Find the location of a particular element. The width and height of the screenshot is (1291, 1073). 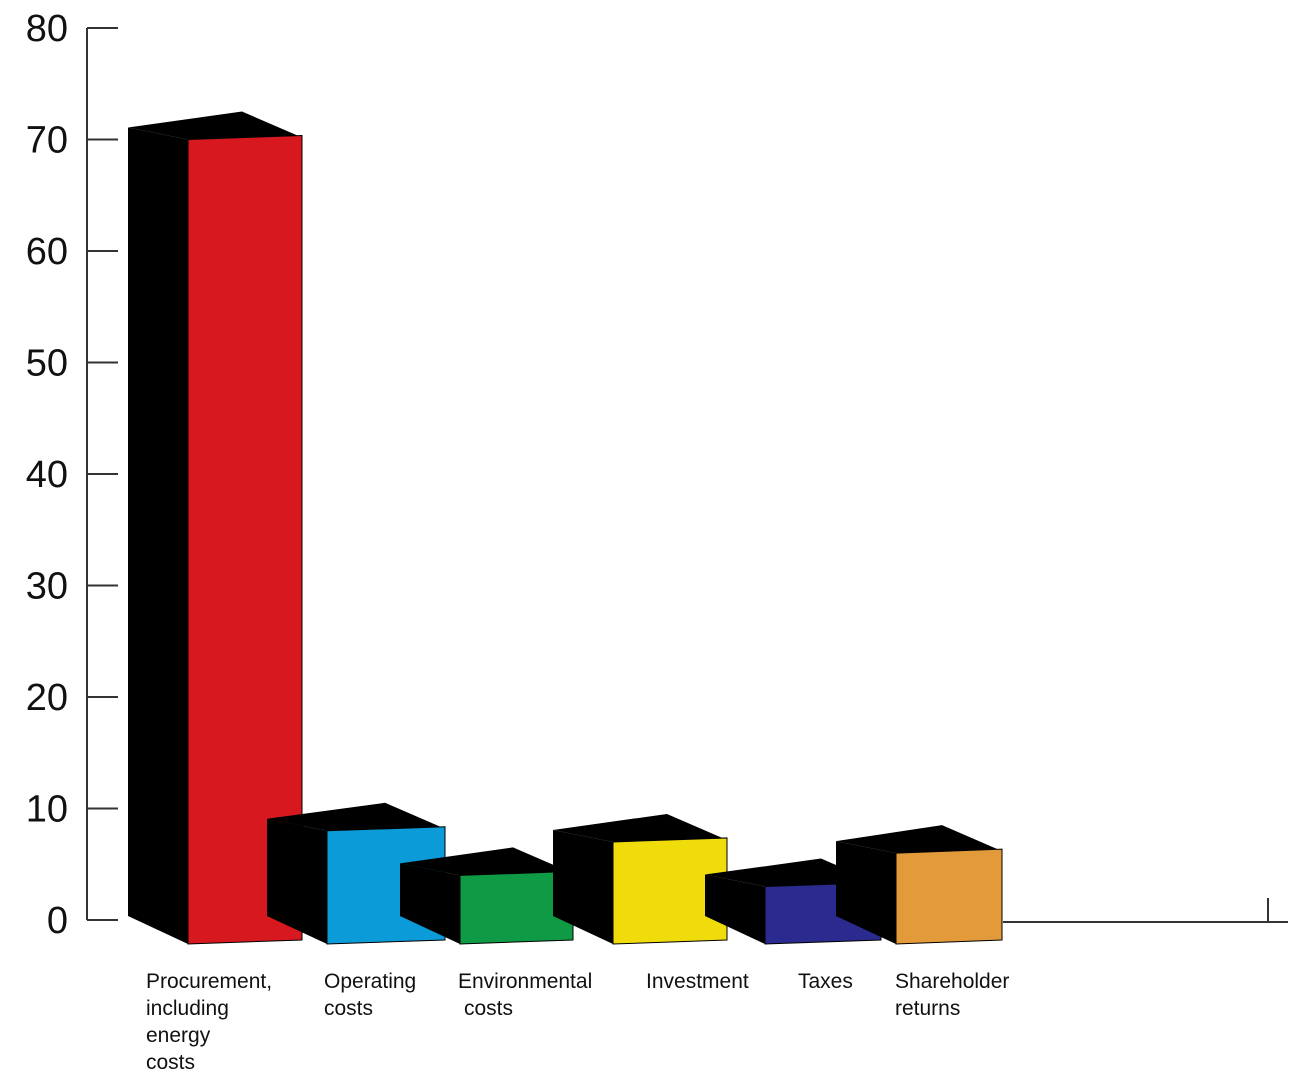

y-tick-label: 10 is located at coordinates (47, 810).